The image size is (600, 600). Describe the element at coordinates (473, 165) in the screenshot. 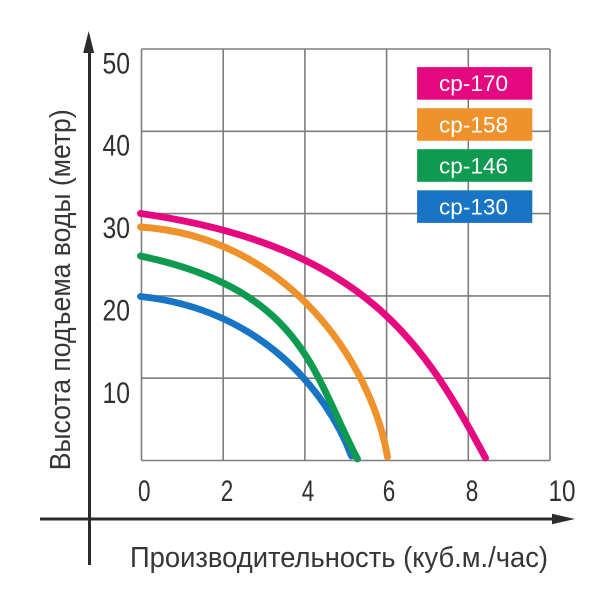

I see `svg-text: cp-146` at that location.